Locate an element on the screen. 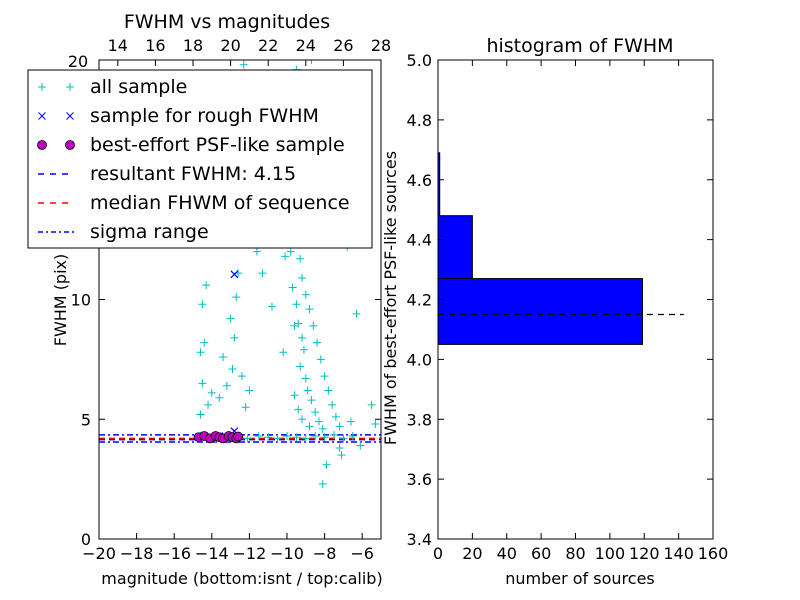  scatter-top-tick-label: 14 is located at coordinates (118, 45).